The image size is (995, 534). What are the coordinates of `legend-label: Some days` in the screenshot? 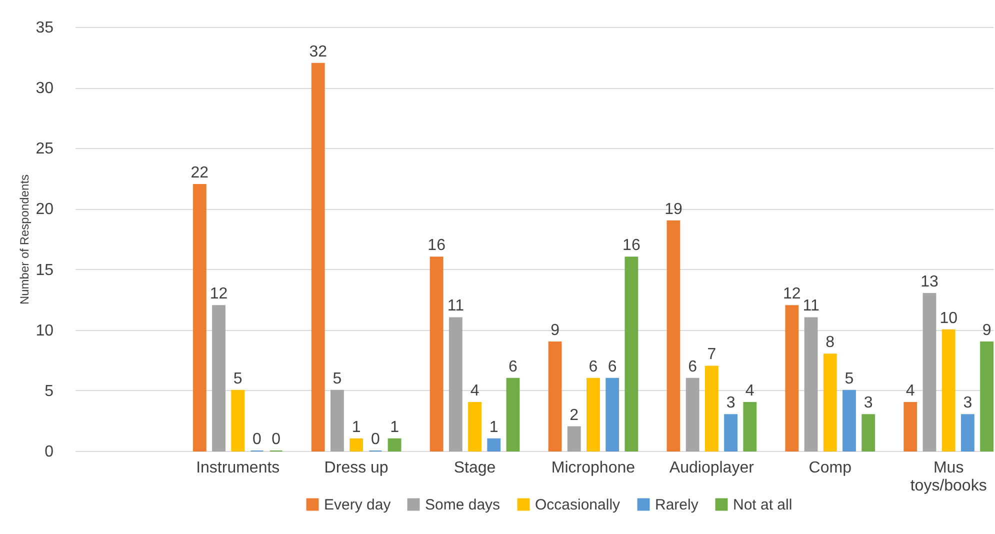 It's located at (462, 505).